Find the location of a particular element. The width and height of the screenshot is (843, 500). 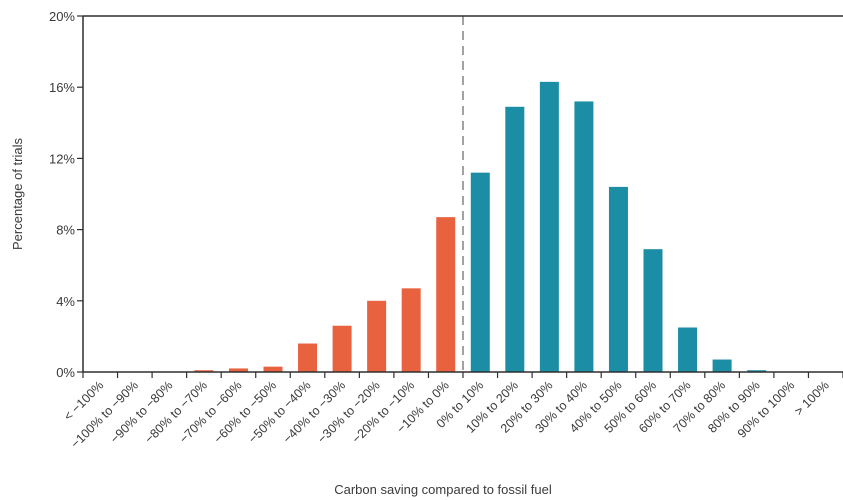

y-tick-label: 16% is located at coordinates (62, 87).